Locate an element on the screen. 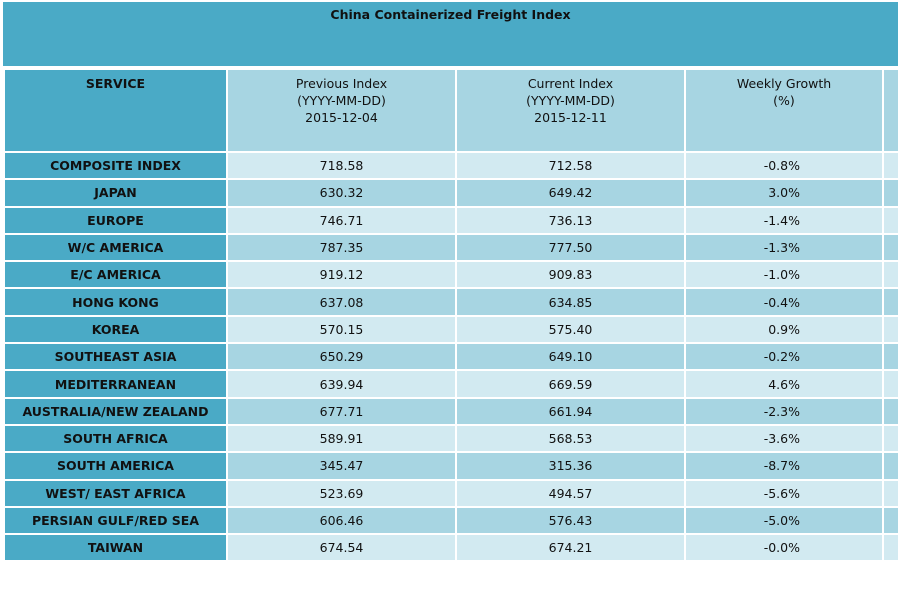 Image resolution: width=900 pixels, height=612 pixels. header-previous-date: 2015-12-04 is located at coordinates (341, 117).